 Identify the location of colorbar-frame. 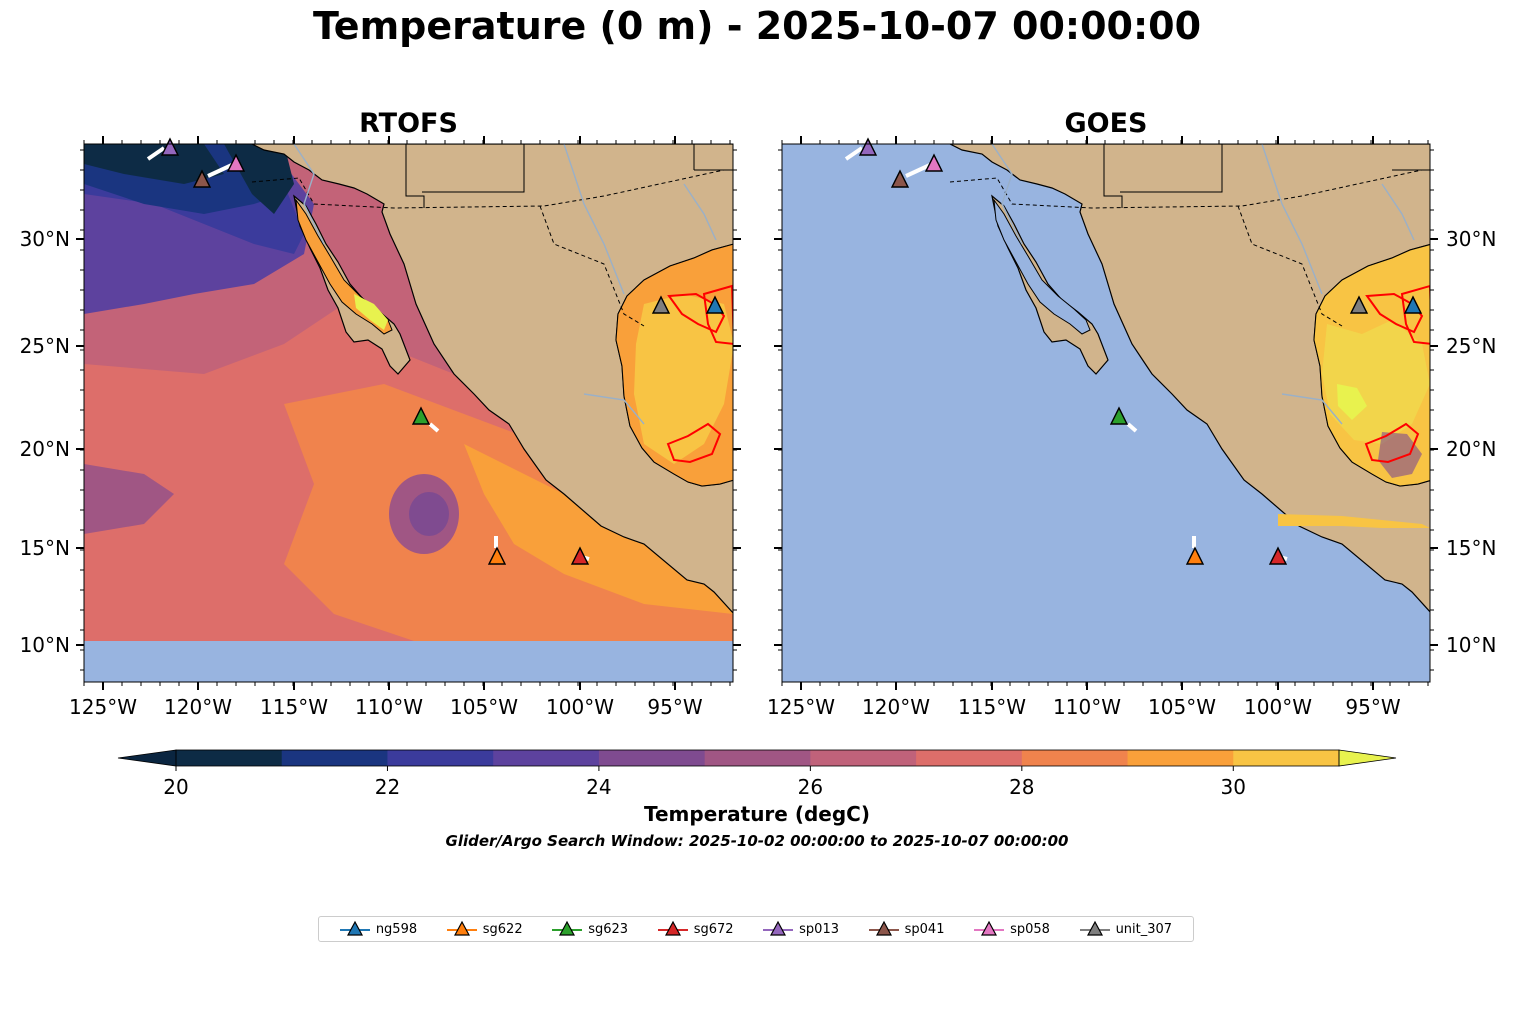
(757, 758).